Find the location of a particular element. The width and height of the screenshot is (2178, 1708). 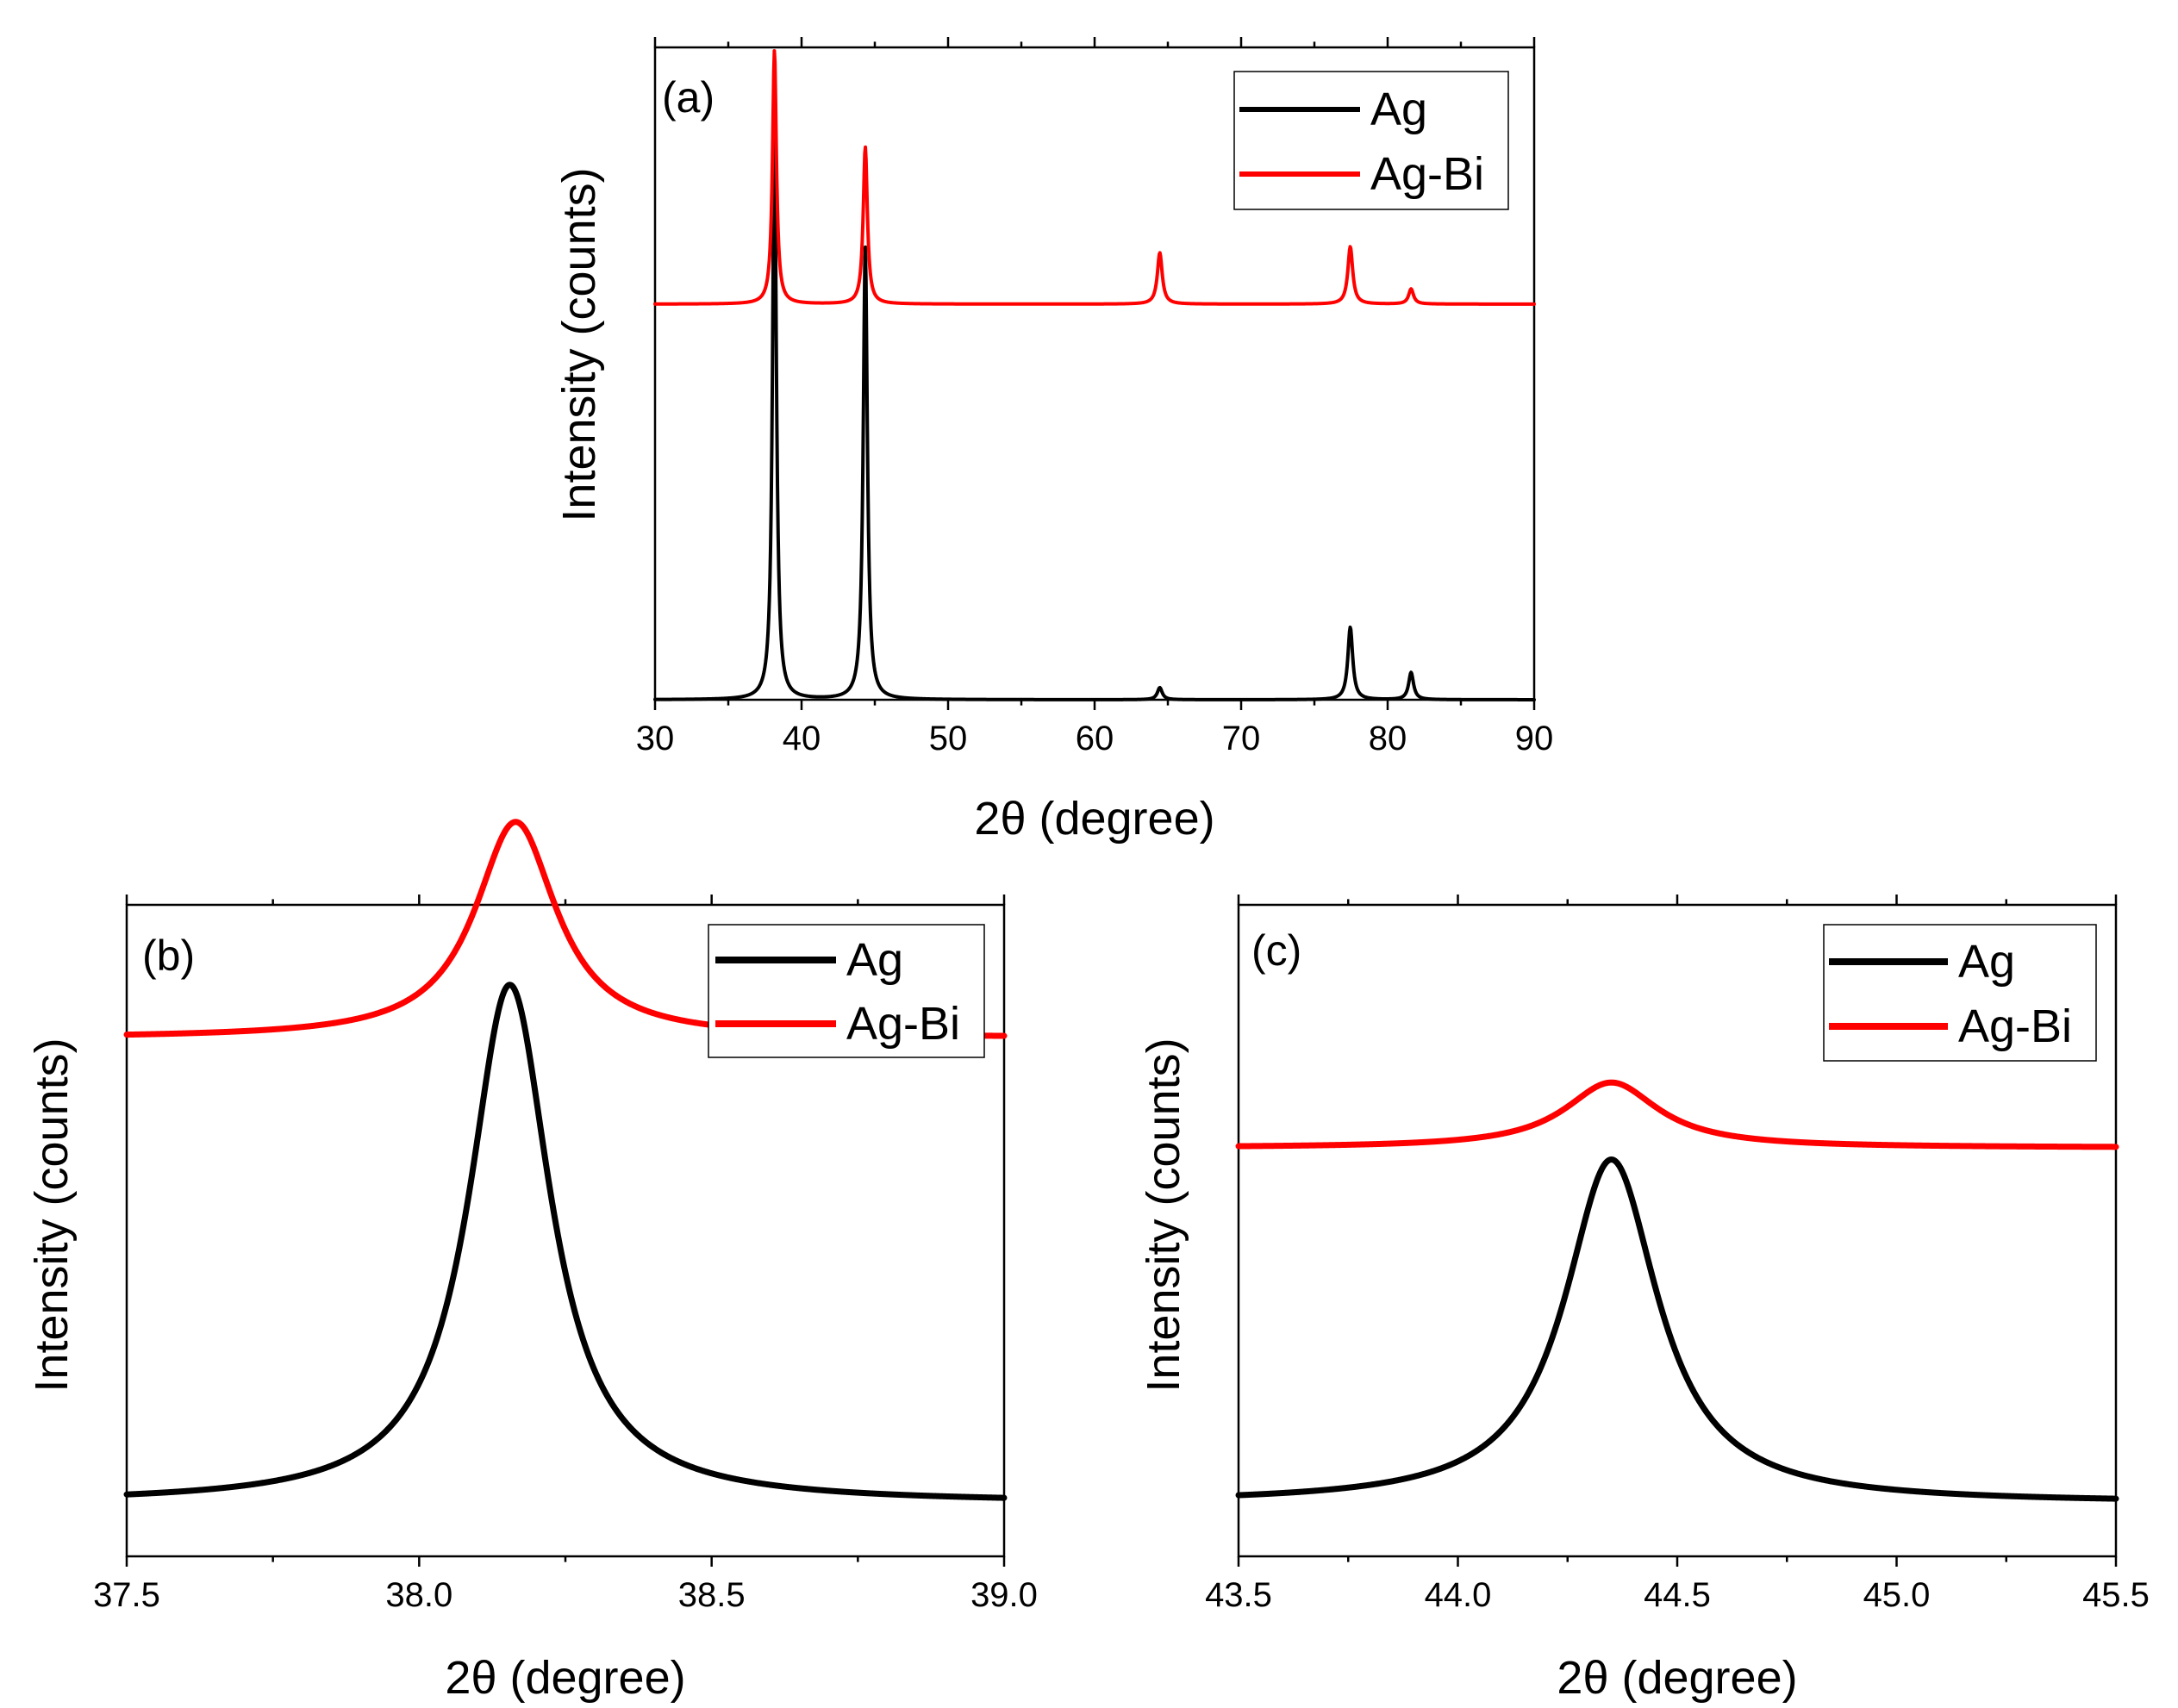

panel-a-tick-labels: 30 40 50 60 70 80 90 is located at coordinates (1095, 738).